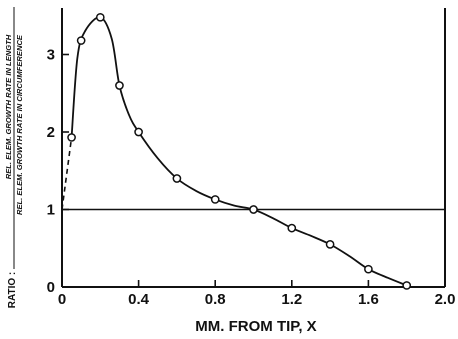 This screenshot has width=458, height=339. What do you see at coordinates (67, 173) in the screenshot?
I see `dashed-extrapolation` at bounding box center [67, 173].